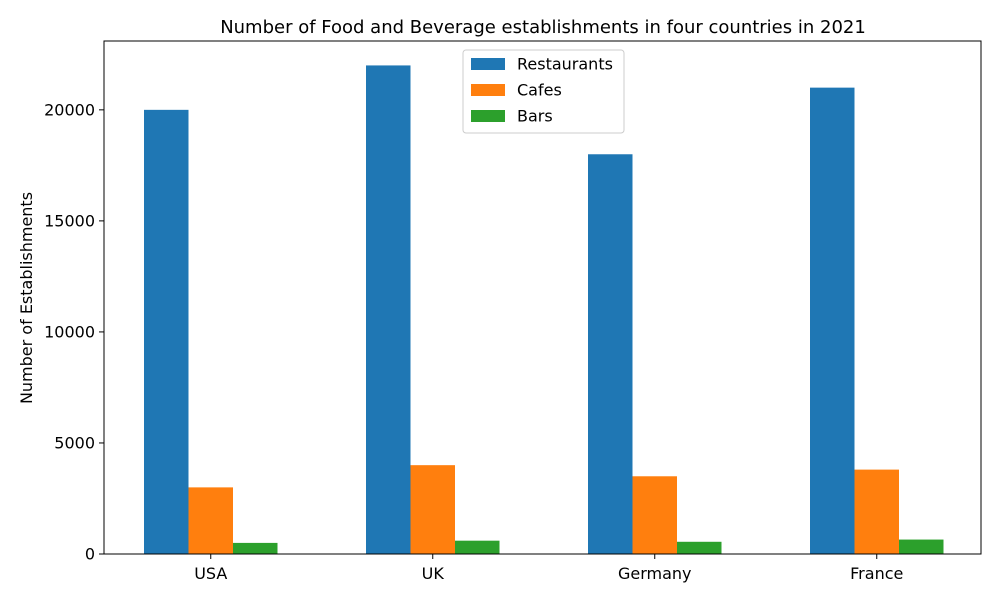 This screenshot has height=600, width=1000. What do you see at coordinates (655, 573) in the screenshot?
I see `x-tick-label: Germany` at bounding box center [655, 573].